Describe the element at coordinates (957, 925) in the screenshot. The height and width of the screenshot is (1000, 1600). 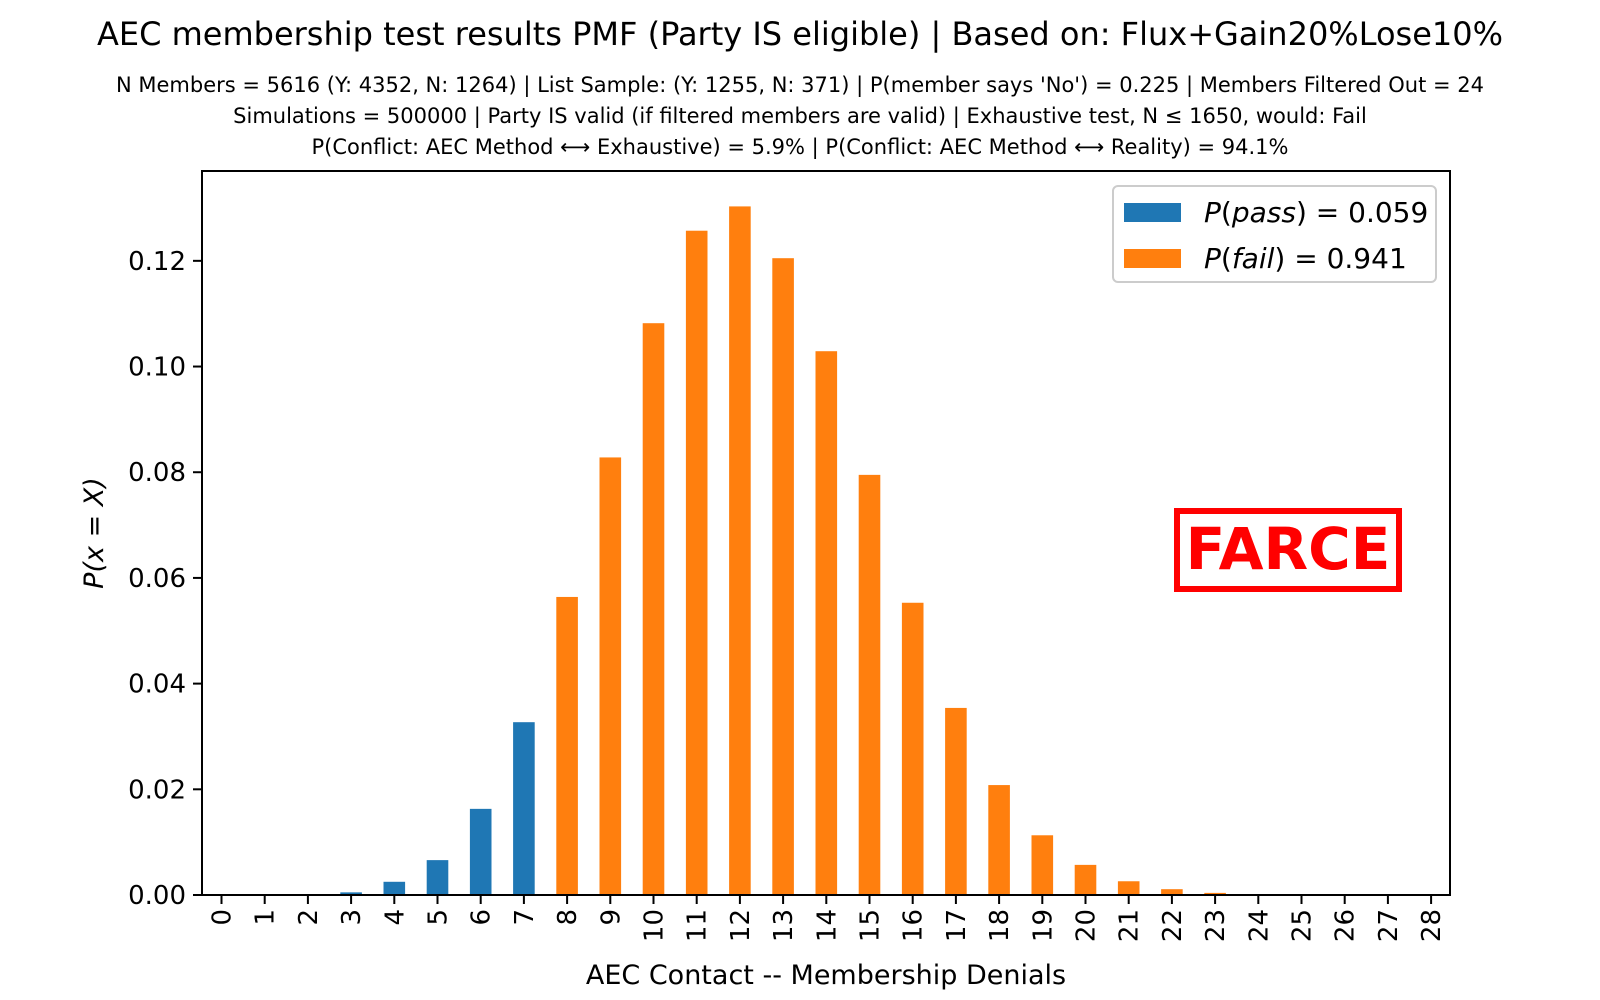
I see `x-tick-label: 17` at that location.